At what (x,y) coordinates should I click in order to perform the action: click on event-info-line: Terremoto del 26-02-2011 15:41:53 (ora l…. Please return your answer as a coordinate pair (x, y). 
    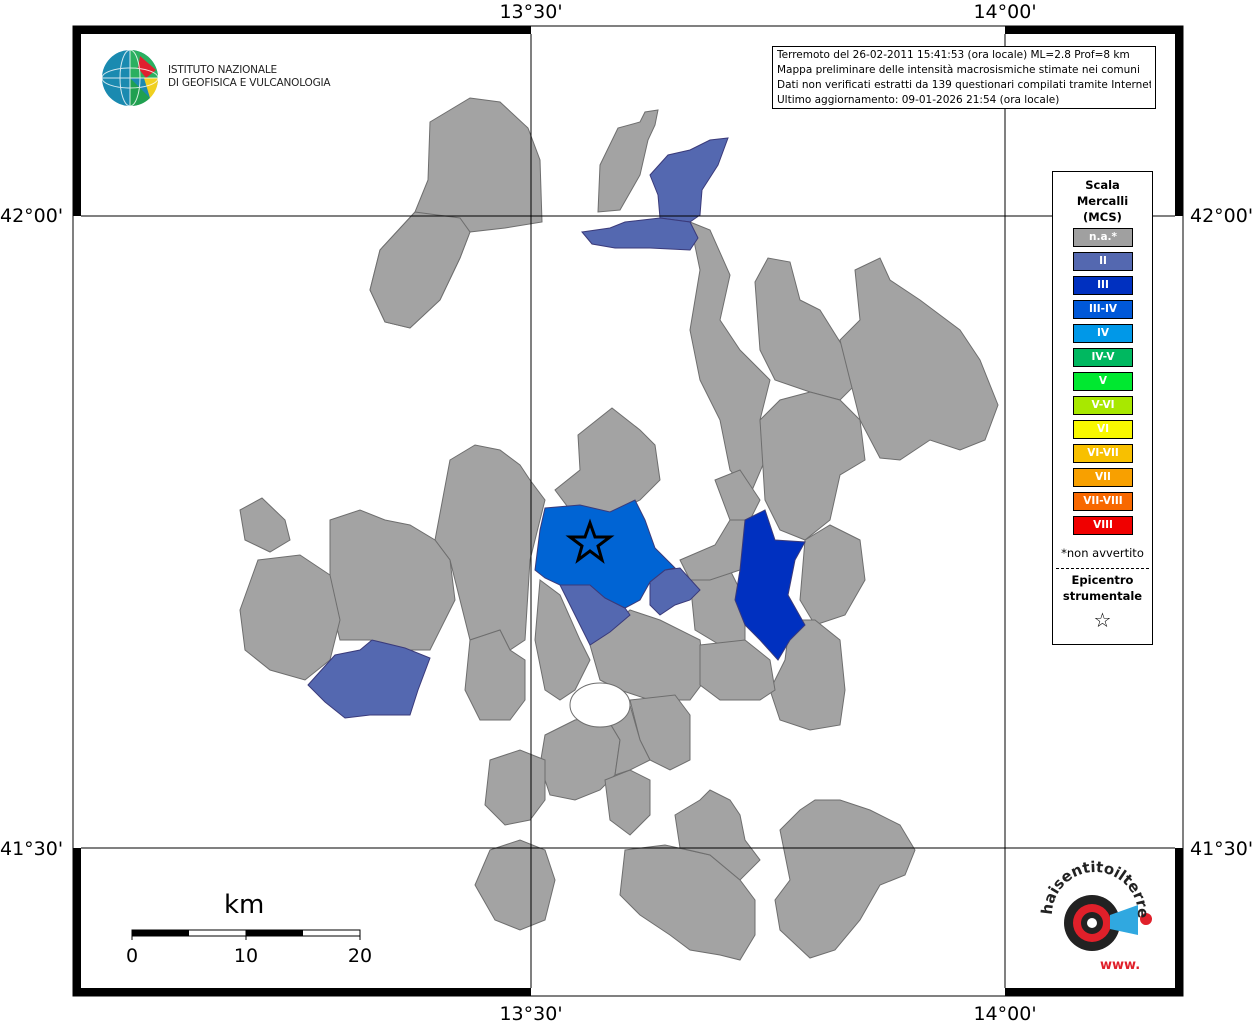
    Looking at the image, I should click on (953, 55).